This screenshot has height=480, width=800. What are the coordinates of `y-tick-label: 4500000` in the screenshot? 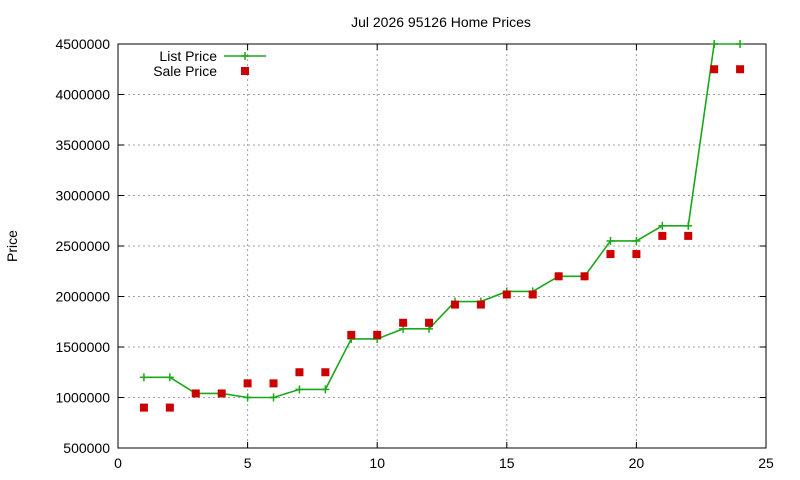 It's located at (82, 44).